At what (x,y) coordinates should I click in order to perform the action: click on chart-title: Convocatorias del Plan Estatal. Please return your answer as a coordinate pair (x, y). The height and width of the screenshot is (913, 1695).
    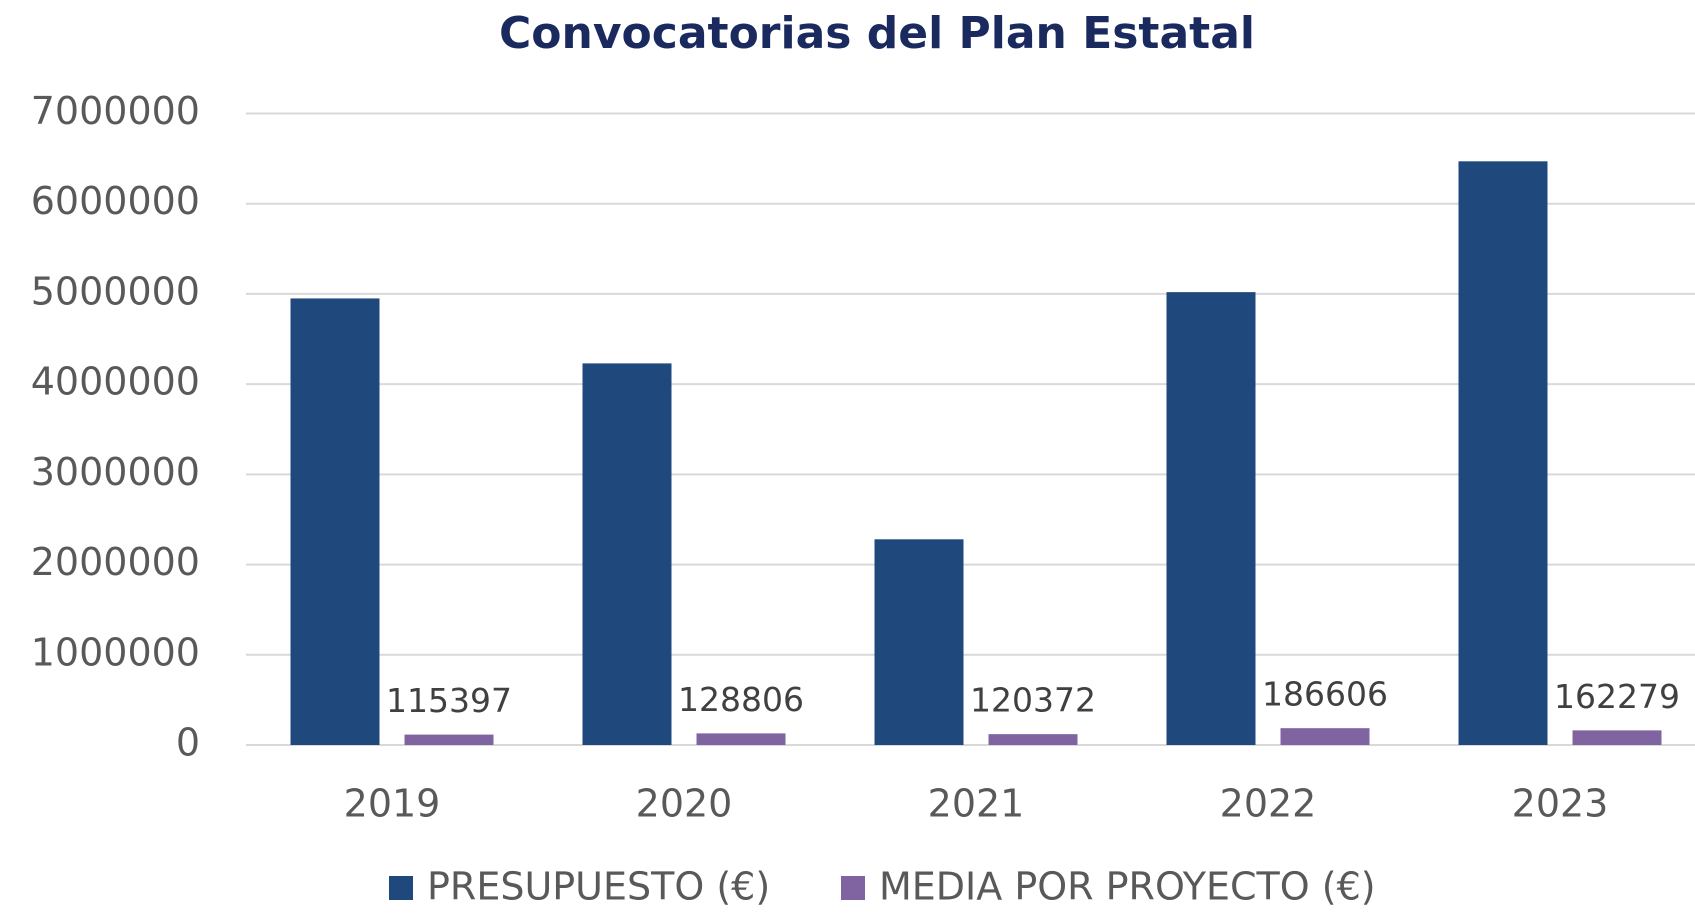
    Looking at the image, I should click on (877, 33).